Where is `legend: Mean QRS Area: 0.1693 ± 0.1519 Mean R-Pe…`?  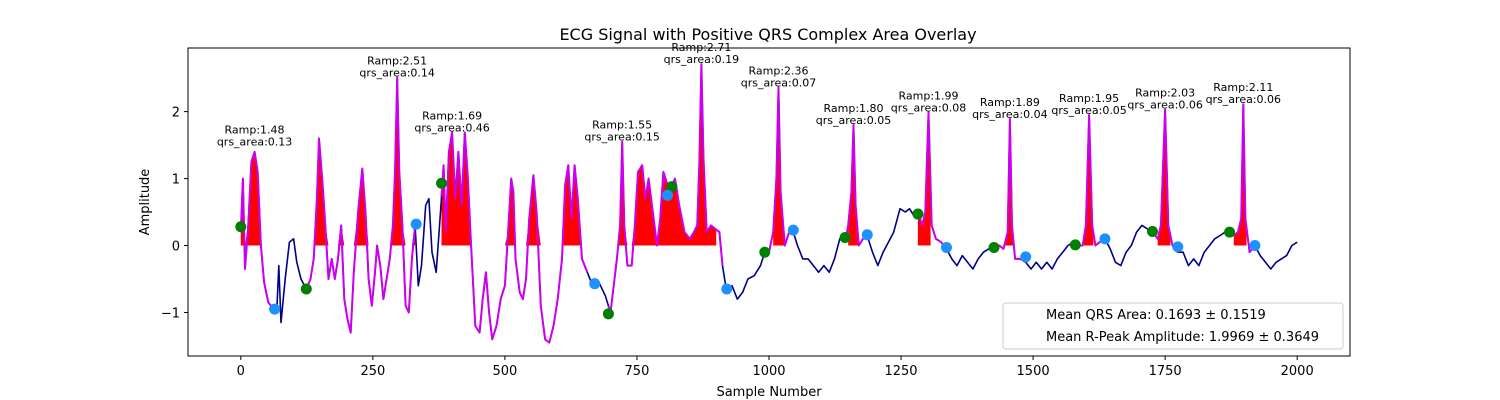
legend: Mean QRS Area: 0.1693 ± 0.1519 Mean R-Pe… is located at coordinates (1173, 326).